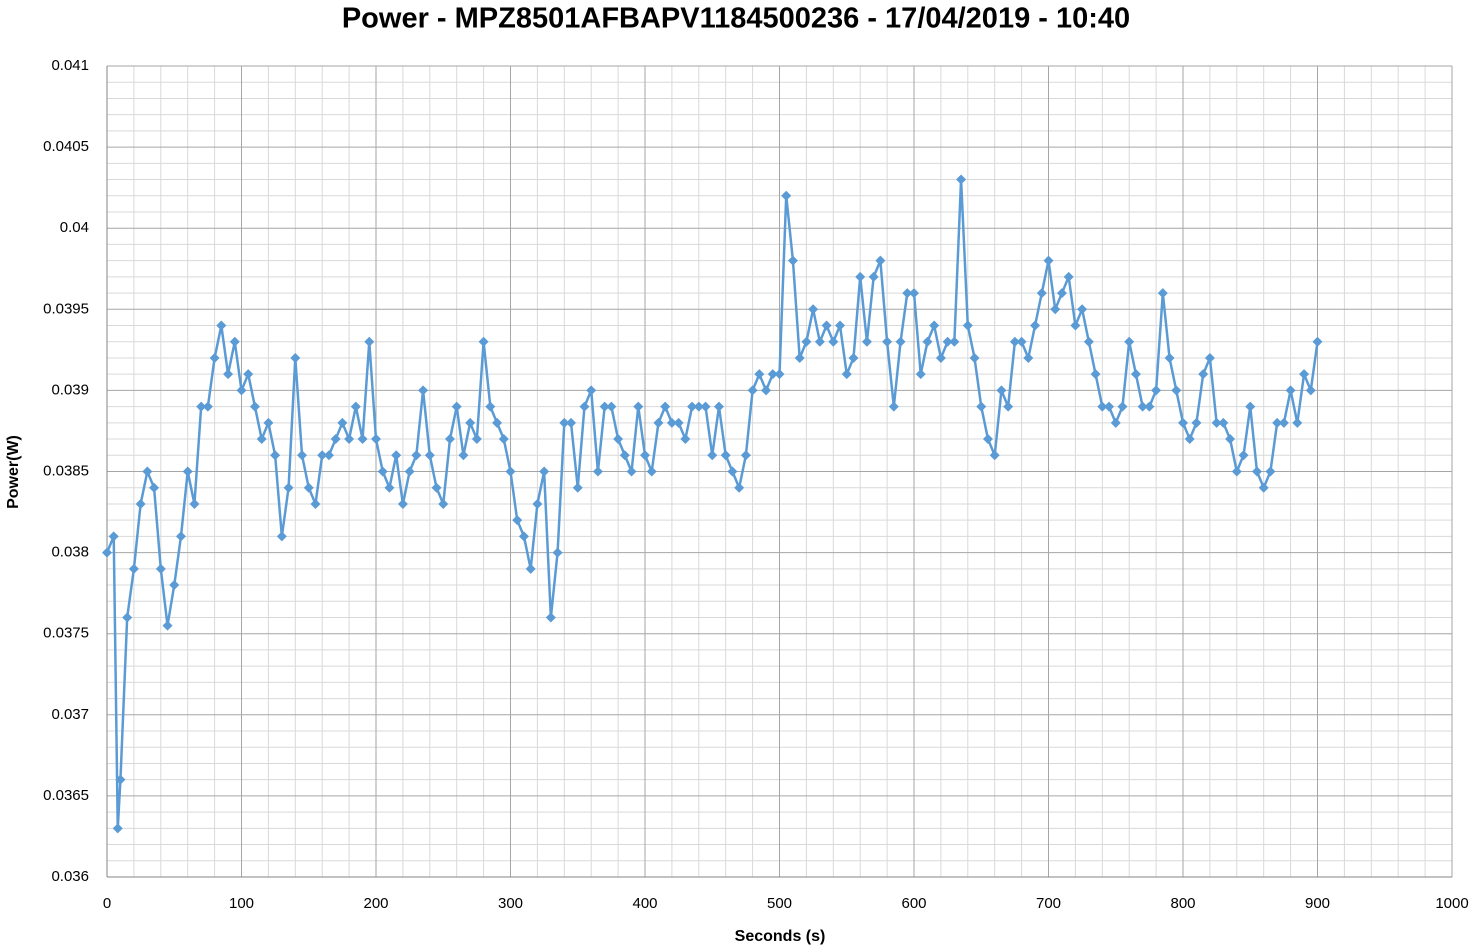  I want to click on x-tick-label: 400, so click(644, 903).